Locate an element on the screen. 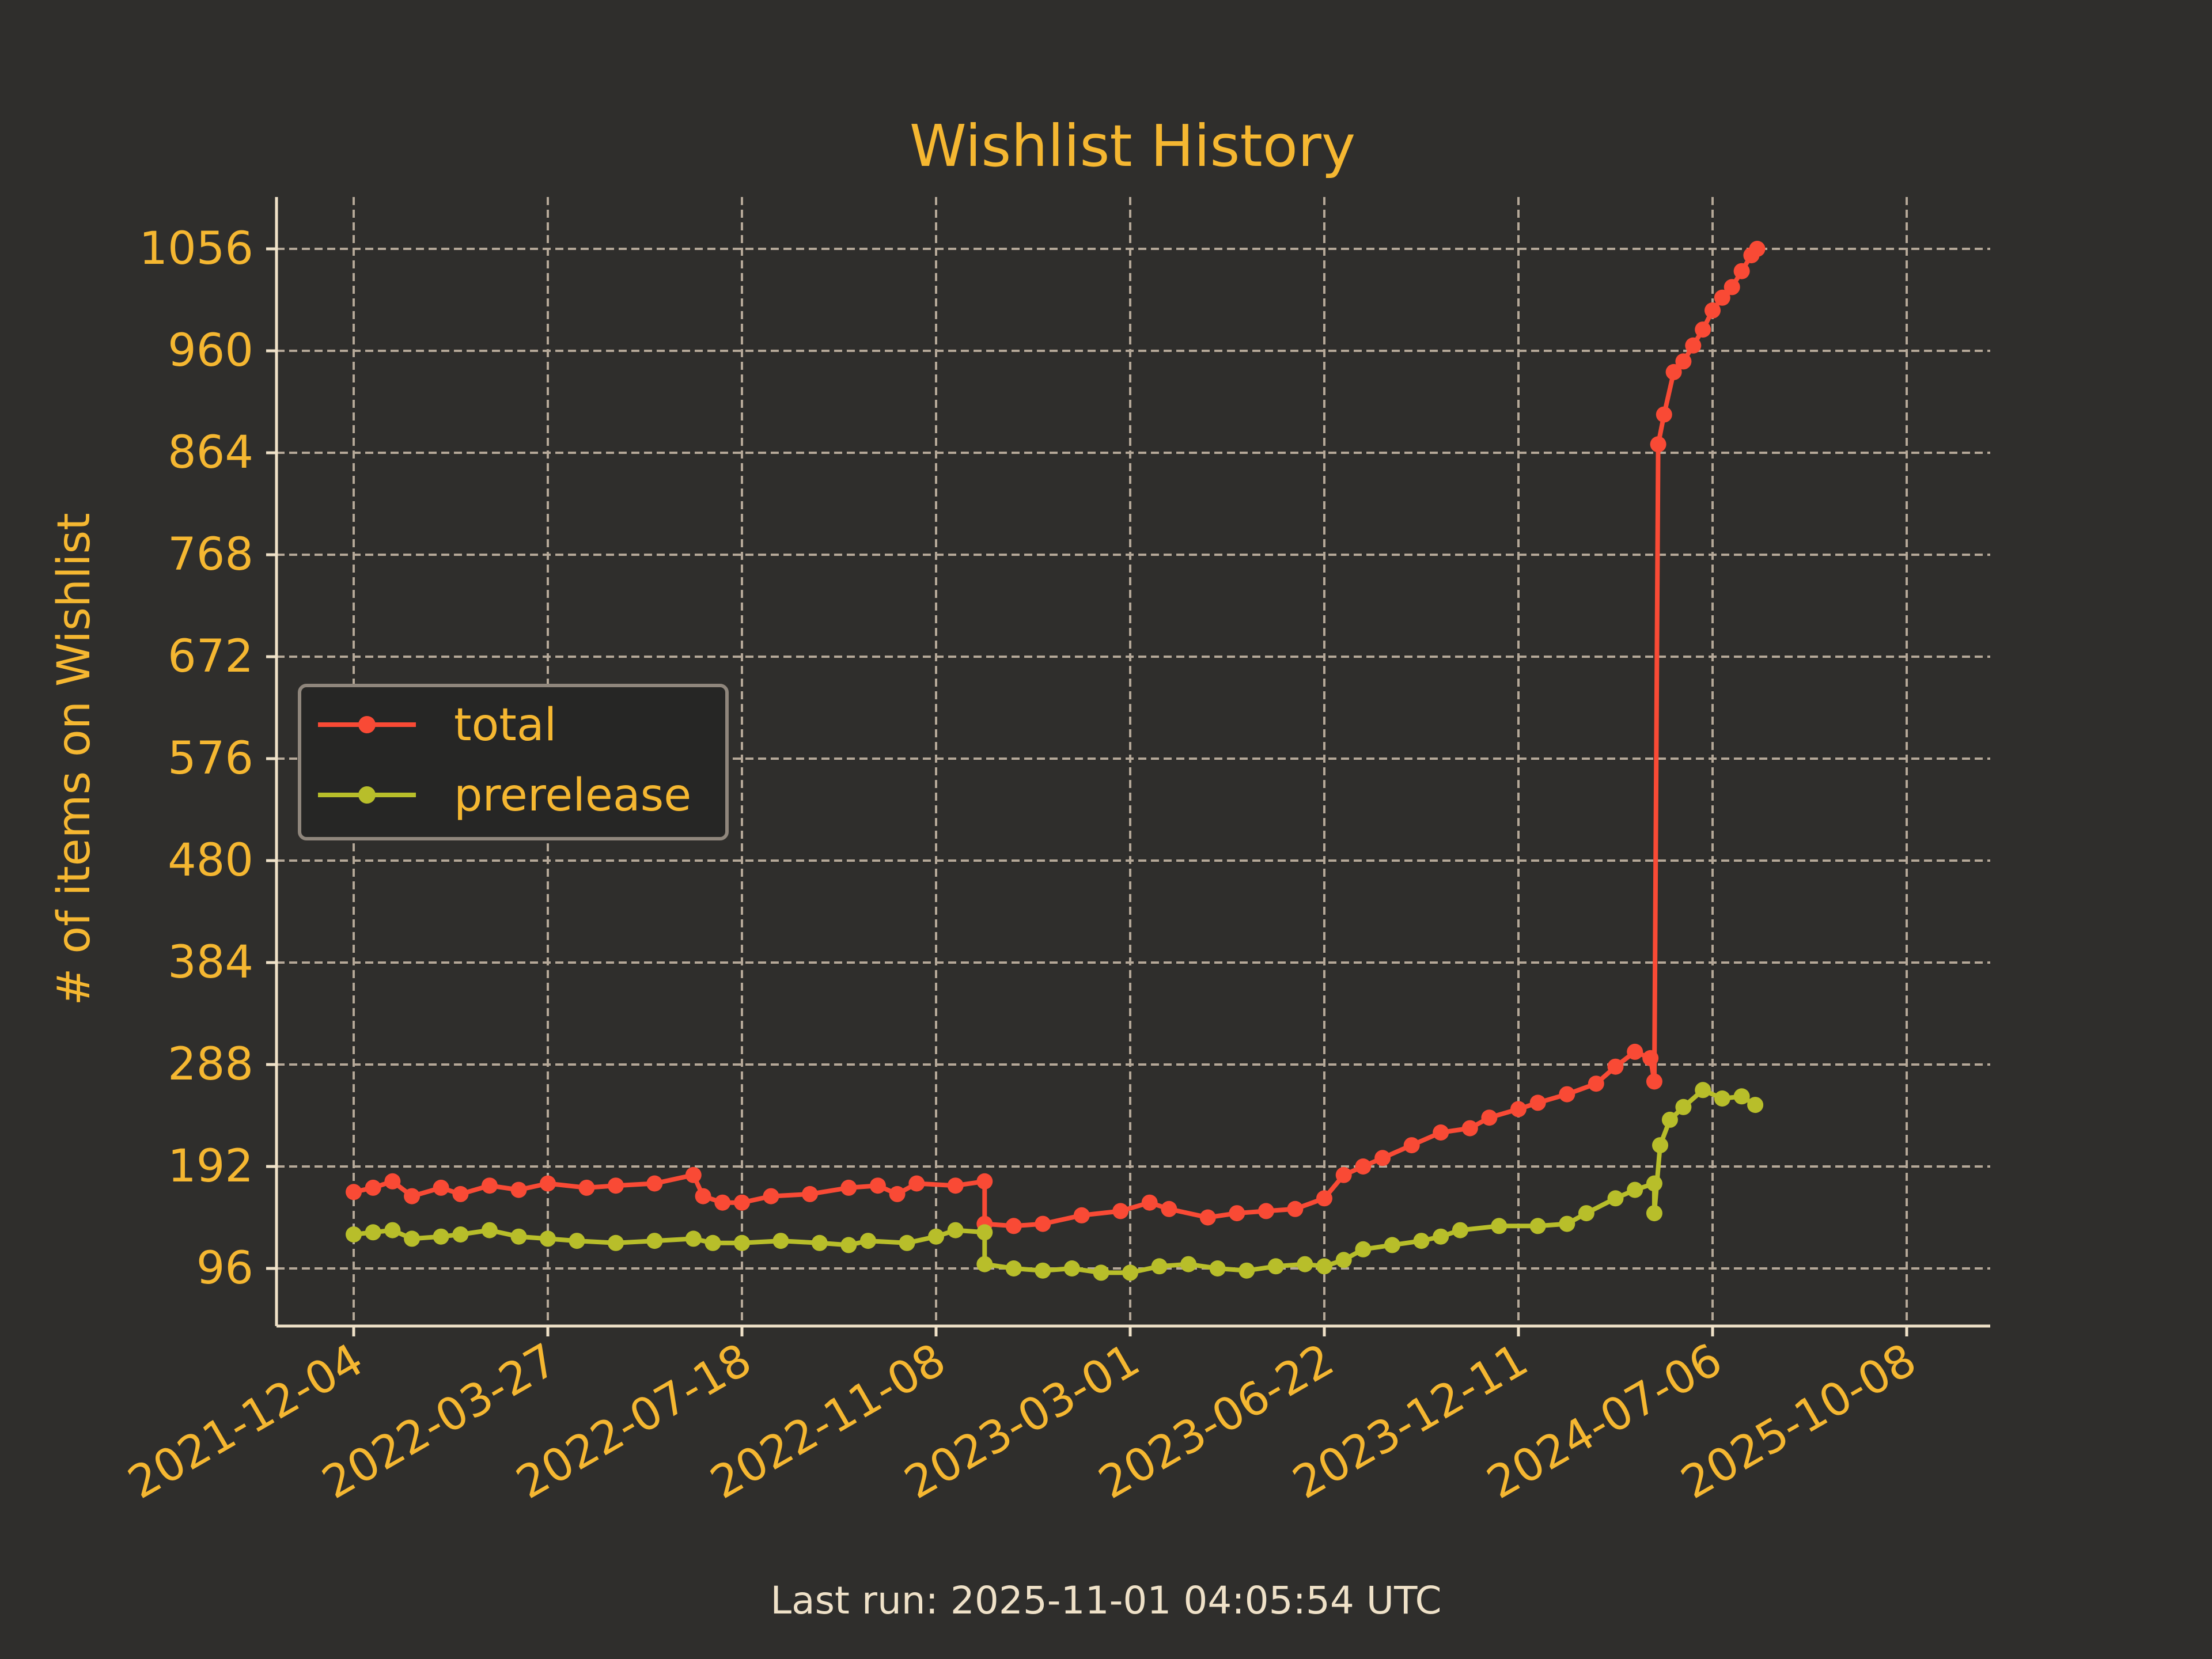 Image resolution: width=2212 pixels, height=1659 pixels. y-tick-label: 192 is located at coordinates (210, 1166).